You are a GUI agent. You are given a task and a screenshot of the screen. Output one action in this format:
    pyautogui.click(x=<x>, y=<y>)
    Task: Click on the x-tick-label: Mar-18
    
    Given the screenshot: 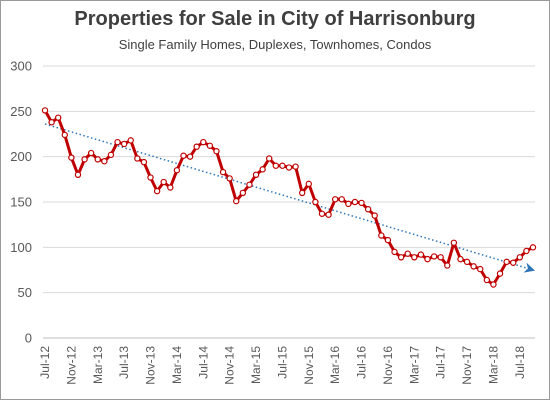 What is the action you would take?
    pyautogui.click(x=493, y=365)
    